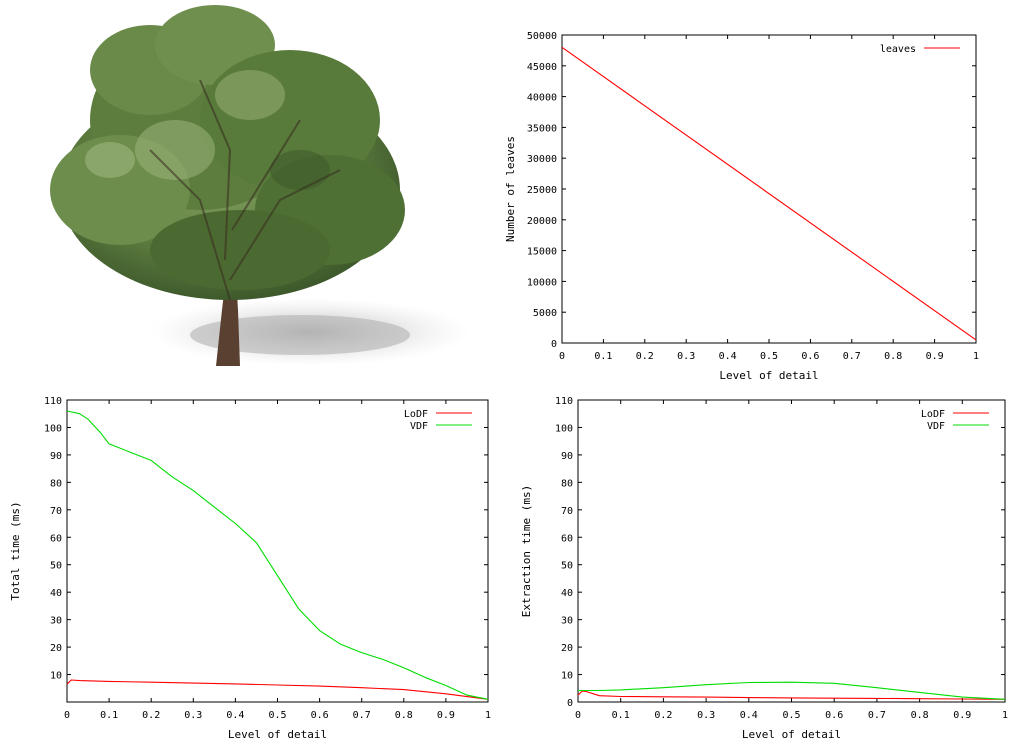 This screenshot has width=1013, height=751. What do you see at coordinates (749, 715) in the screenshot?
I see `extract-x-tick-label: 0.4` at bounding box center [749, 715].